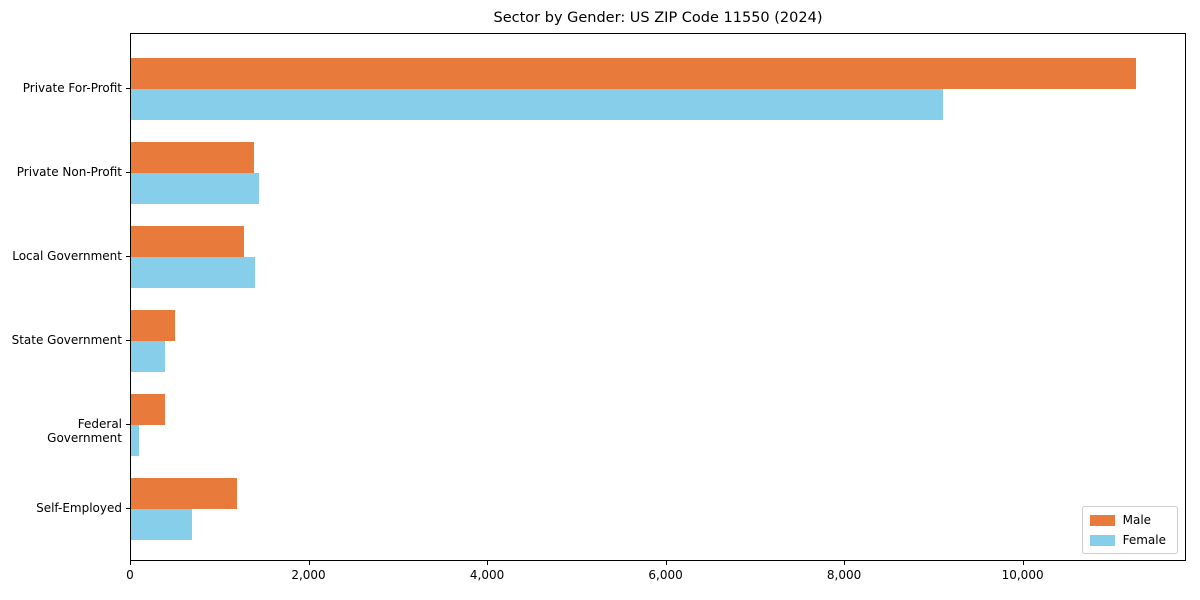  I want to click on bar-male-self-employed, so click(184, 493).